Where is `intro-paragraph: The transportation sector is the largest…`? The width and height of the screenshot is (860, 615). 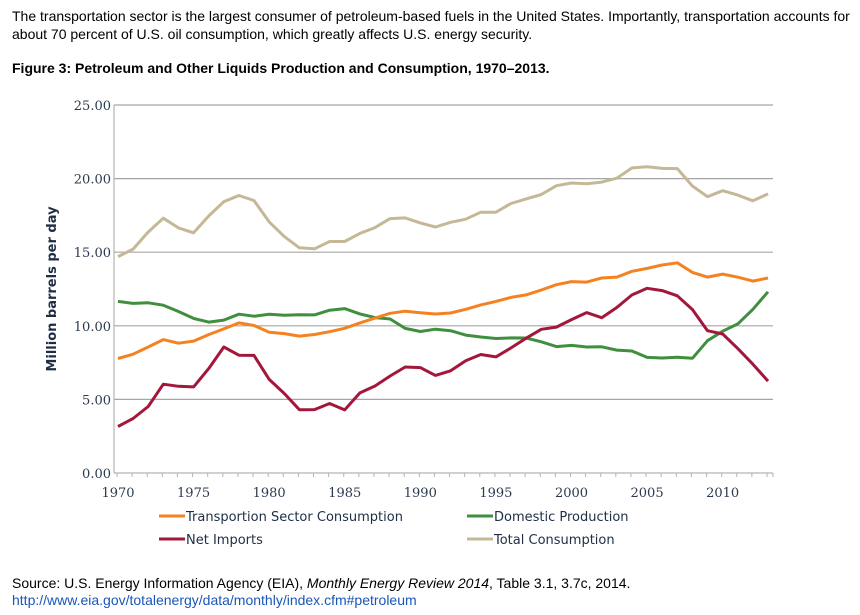
intro-paragraph: The transportation sector is the largest… is located at coordinates (431, 25).